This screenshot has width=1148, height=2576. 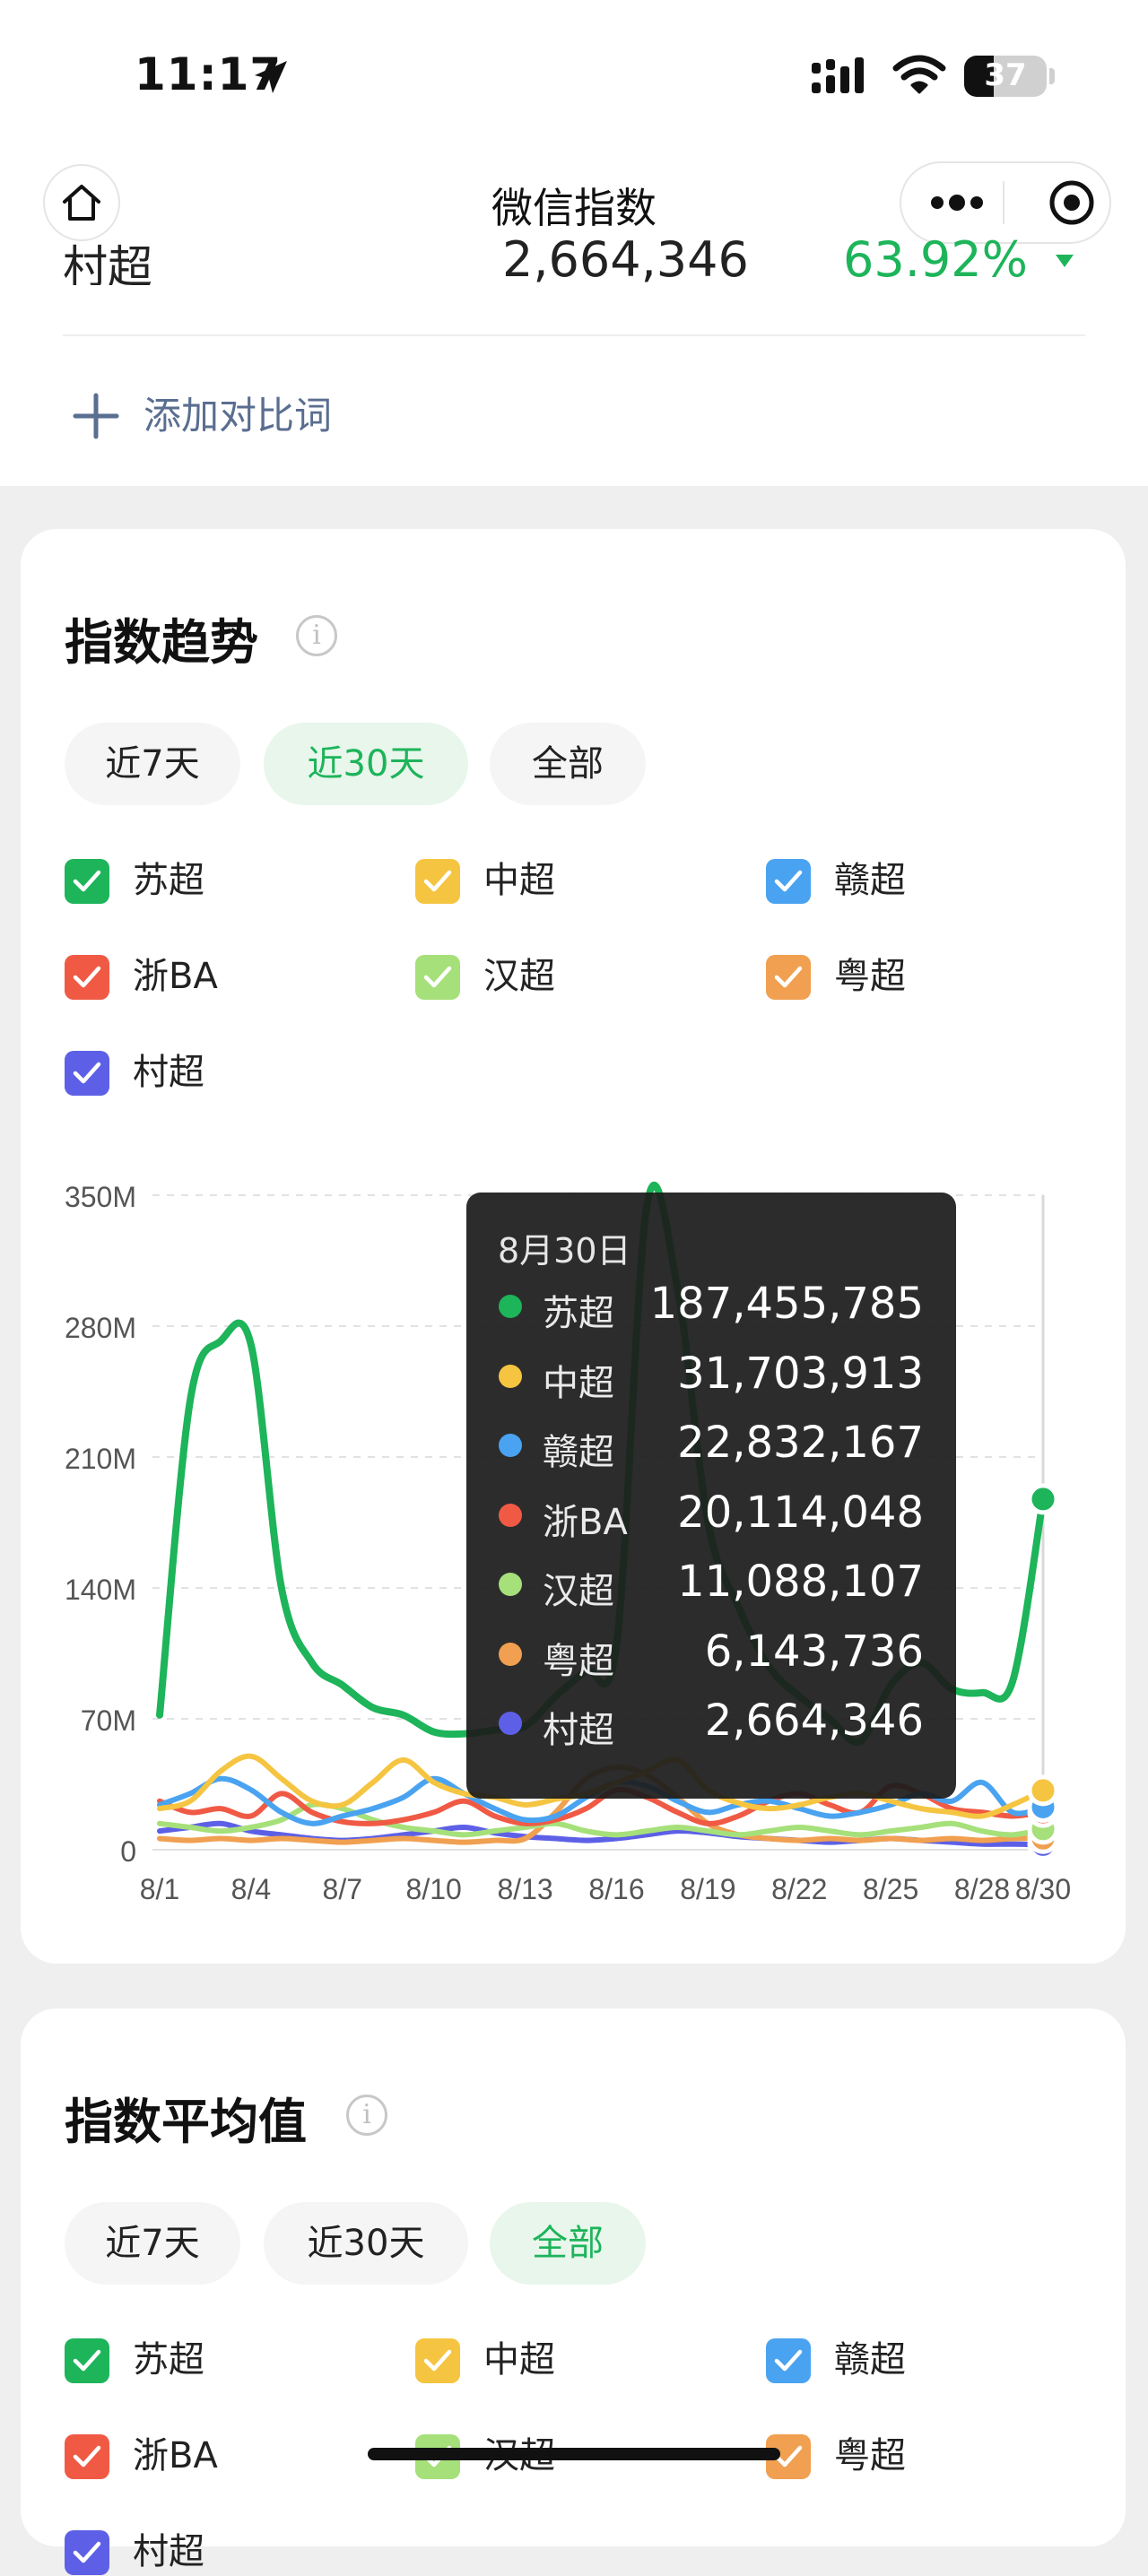 What do you see at coordinates (434, 1889) in the screenshot?
I see `x-tick-label: 8/10` at bounding box center [434, 1889].